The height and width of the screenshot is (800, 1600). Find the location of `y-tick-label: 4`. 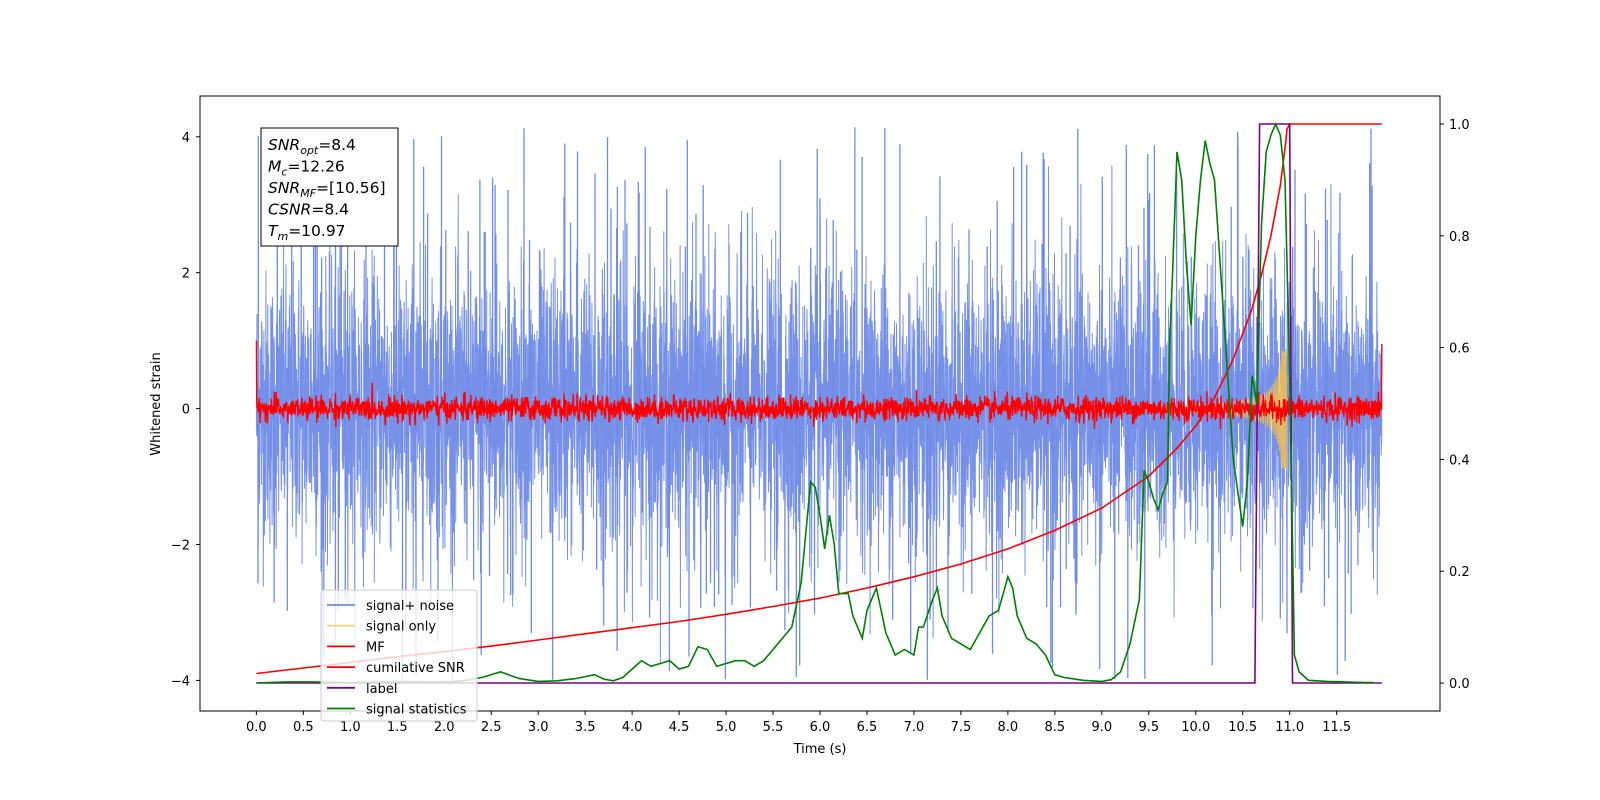

y-tick-label: 4 is located at coordinates (186, 138).